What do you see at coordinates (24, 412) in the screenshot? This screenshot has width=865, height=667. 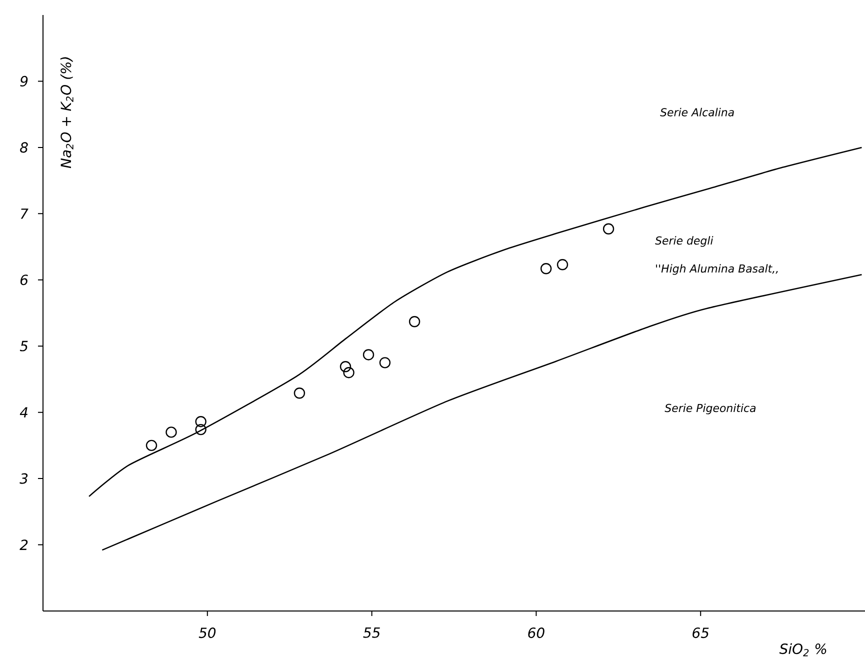 I see `y-tick-label: 4` at bounding box center [24, 412].